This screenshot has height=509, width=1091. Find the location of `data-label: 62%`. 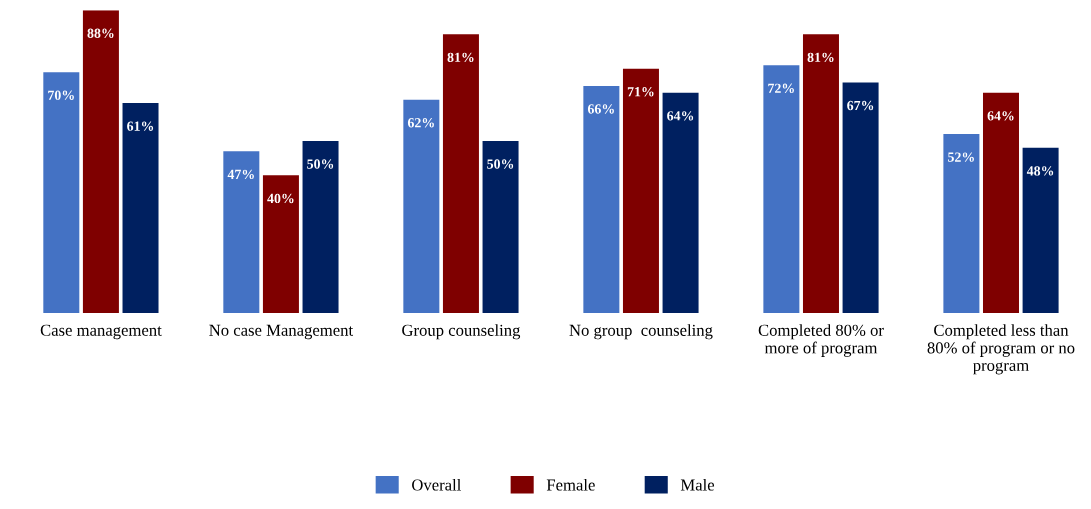

data-label: 62% is located at coordinates (420, 123).